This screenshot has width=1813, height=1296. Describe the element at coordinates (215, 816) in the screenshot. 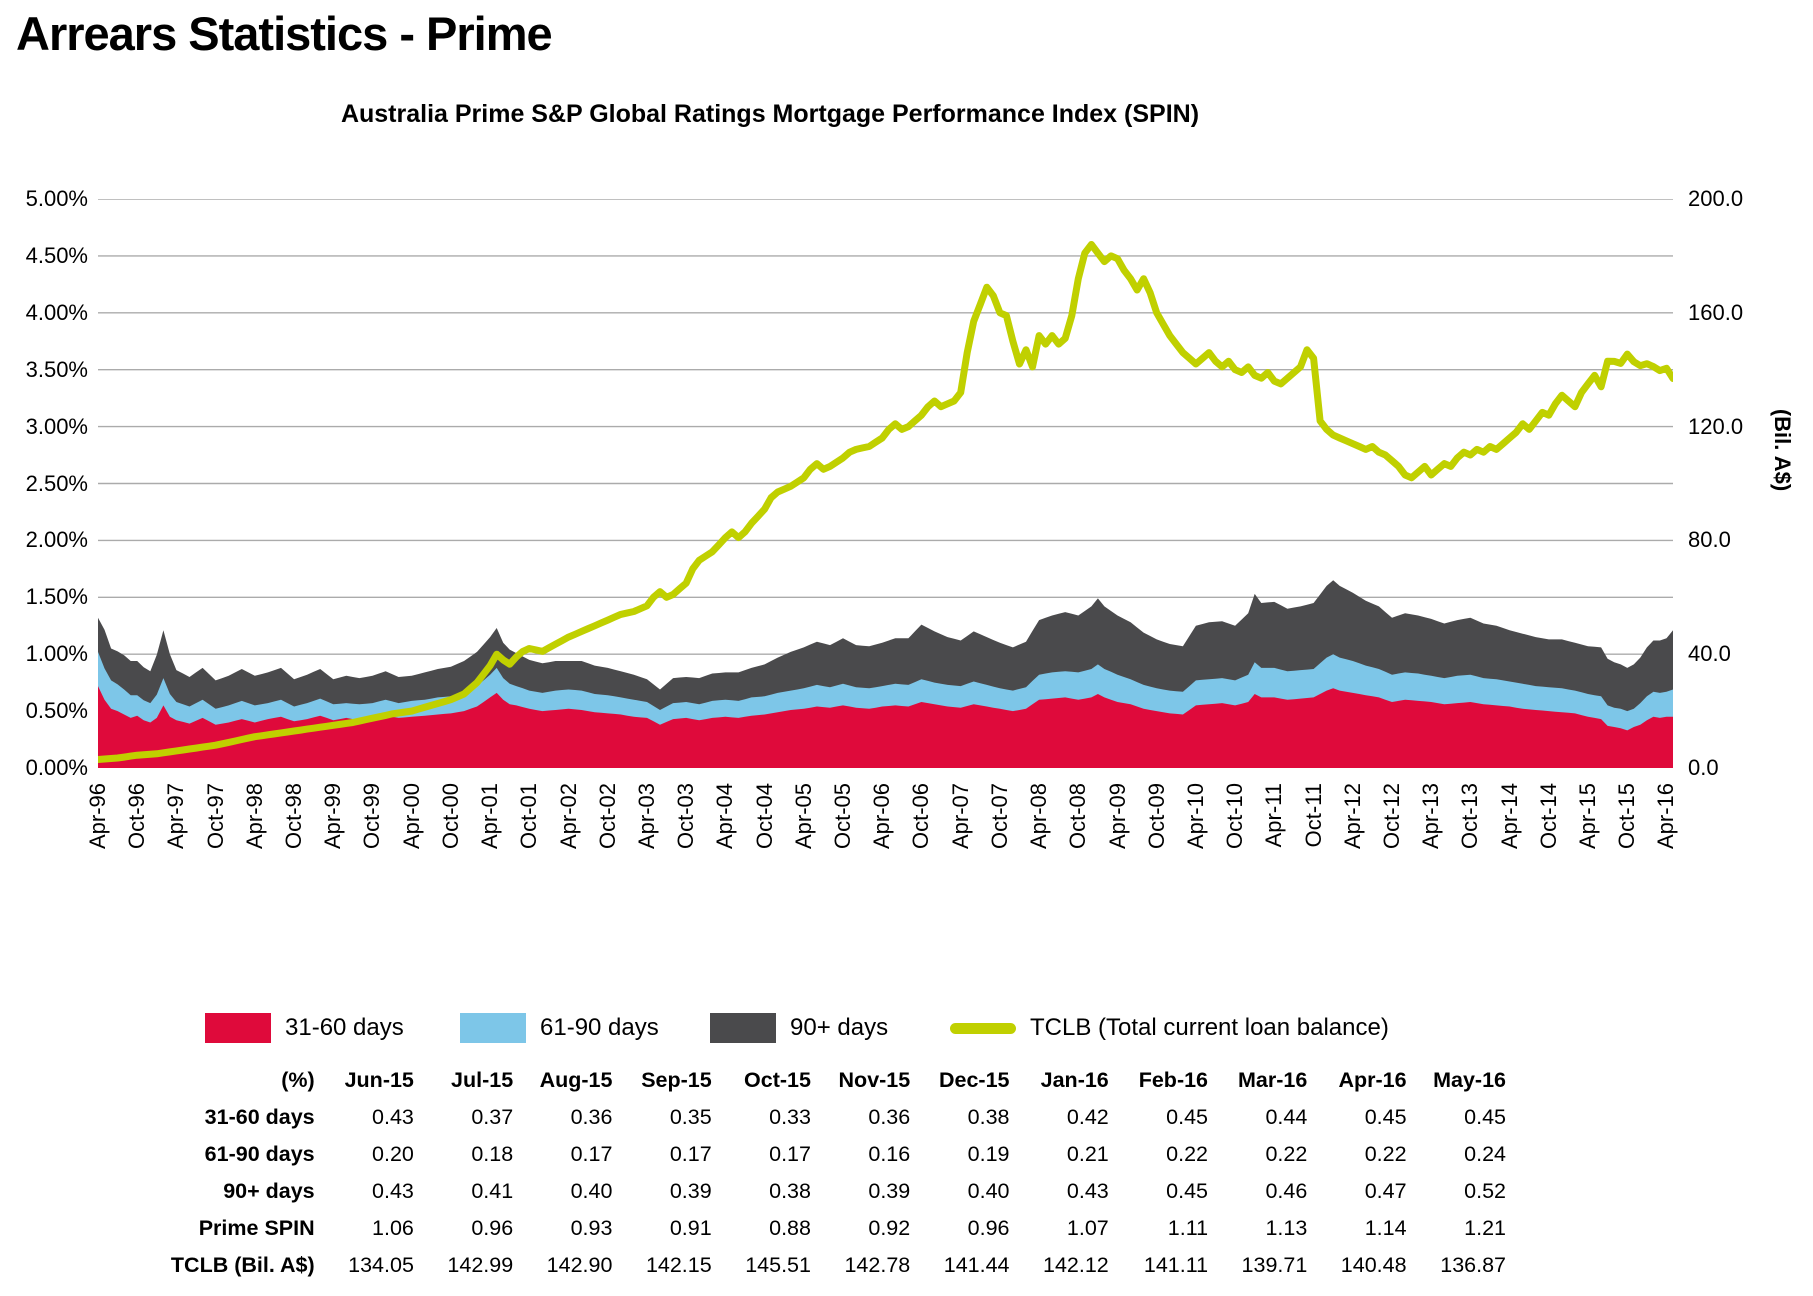

I see `x-axis-tick-label: Oct-97` at that location.